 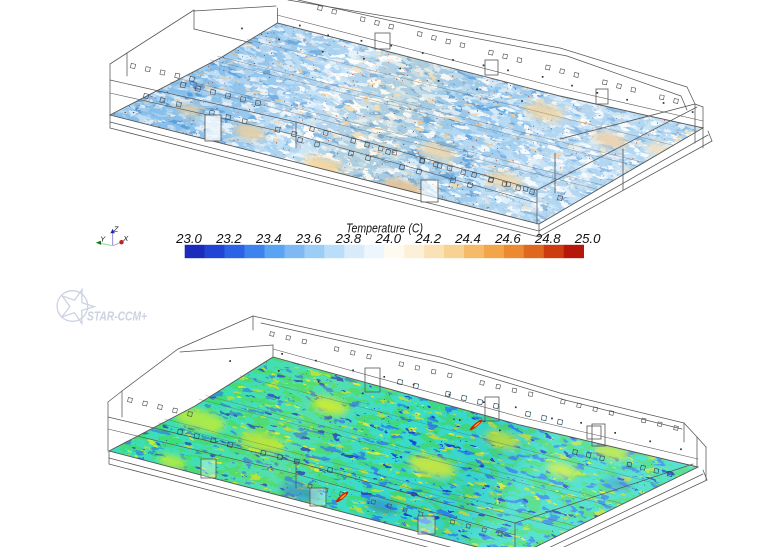 What do you see at coordinates (117, 316) in the screenshot?
I see `svg-text: STAR-CCM+` at bounding box center [117, 316].